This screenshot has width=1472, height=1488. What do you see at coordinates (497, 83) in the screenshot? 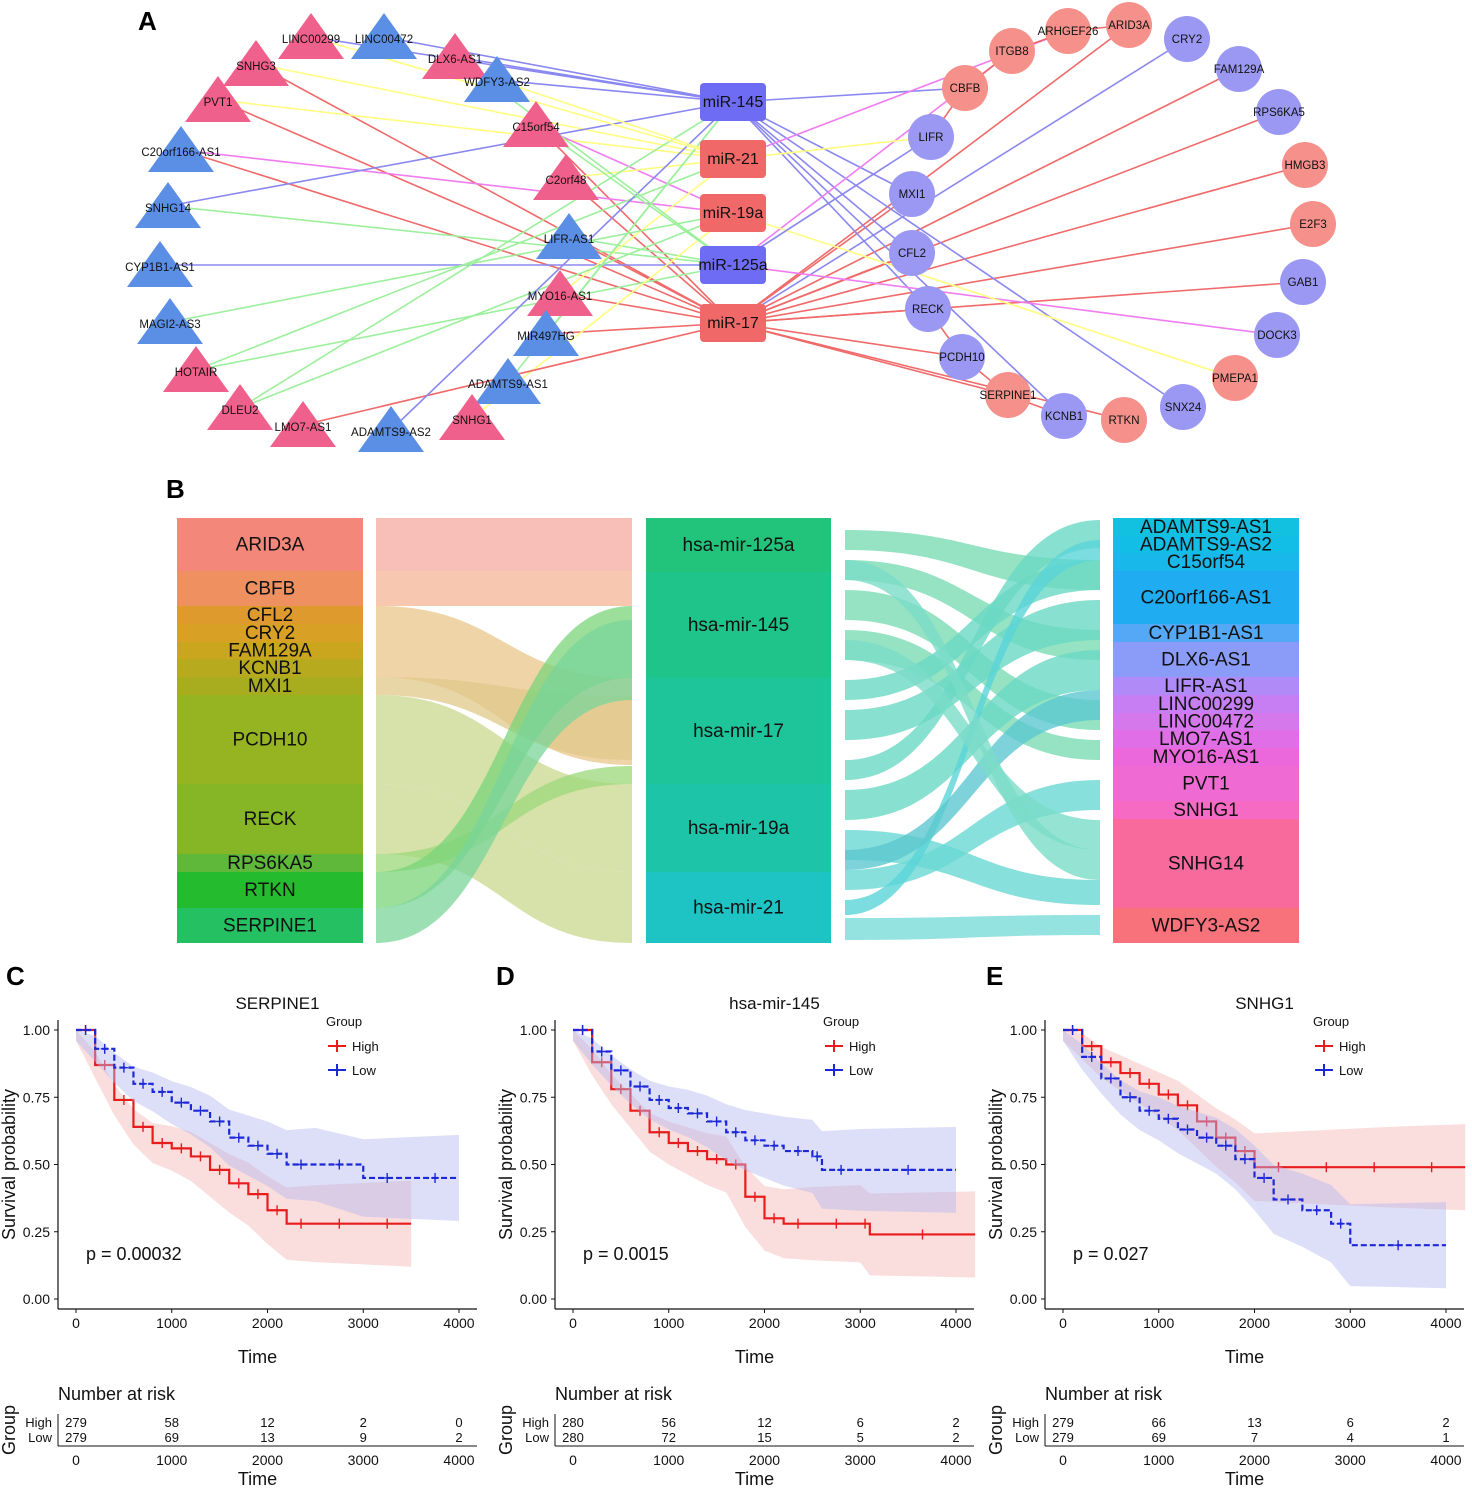
I see `lncrna-label: WDFY3-AS2` at bounding box center [497, 83].